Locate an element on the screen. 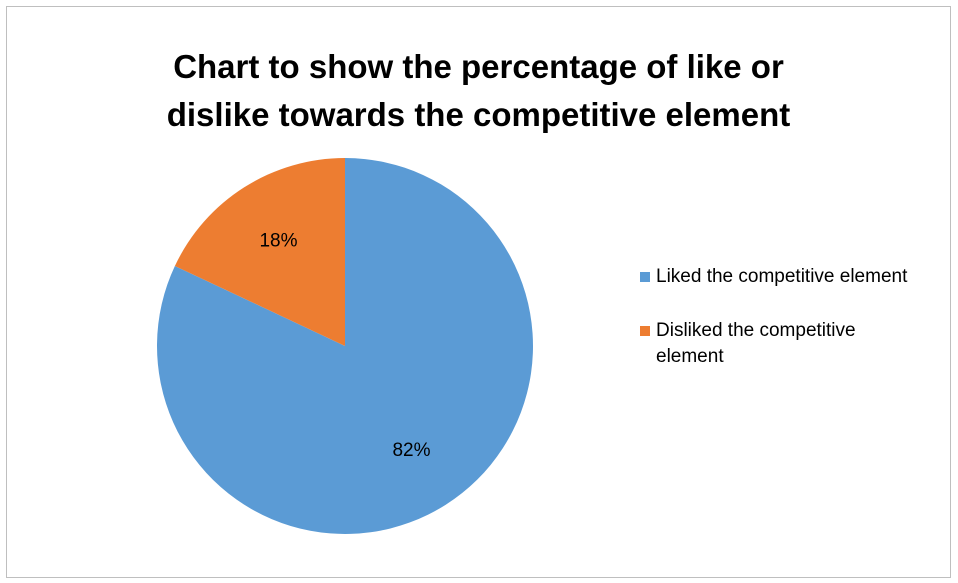 This screenshot has height=583, width=958. legend-swatch-liked is located at coordinates (645, 277).